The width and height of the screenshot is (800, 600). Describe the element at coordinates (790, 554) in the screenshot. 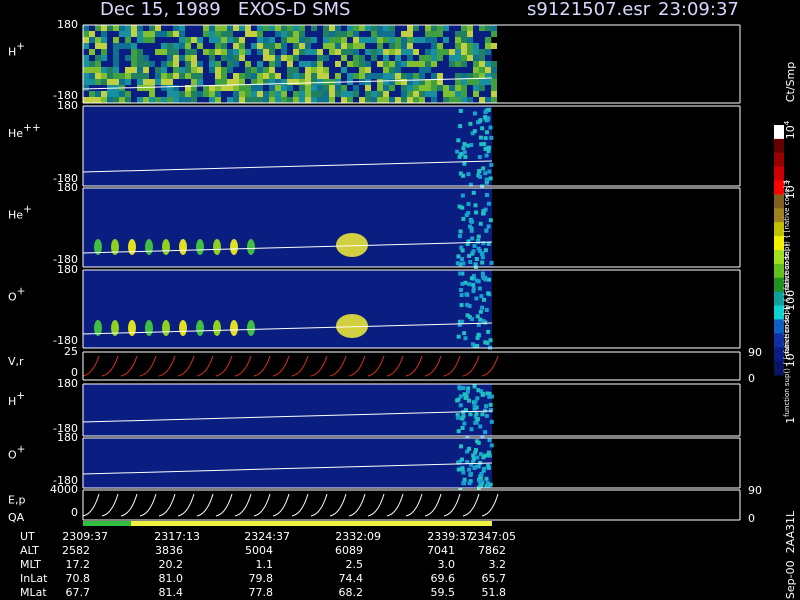

I see `footer: Sep-00 2AA31L` at that location.